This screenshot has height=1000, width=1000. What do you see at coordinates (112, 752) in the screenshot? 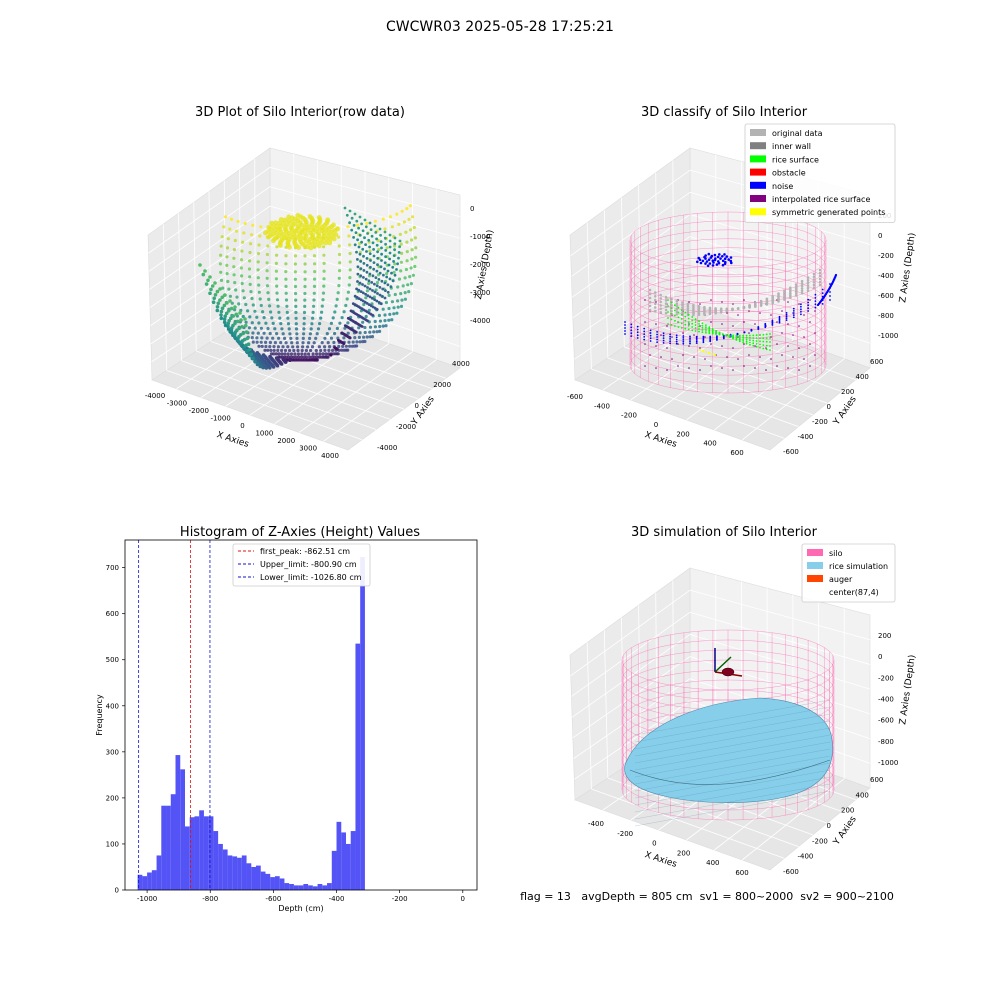
I see `y-tick-label: 300` at bounding box center [112, 752].